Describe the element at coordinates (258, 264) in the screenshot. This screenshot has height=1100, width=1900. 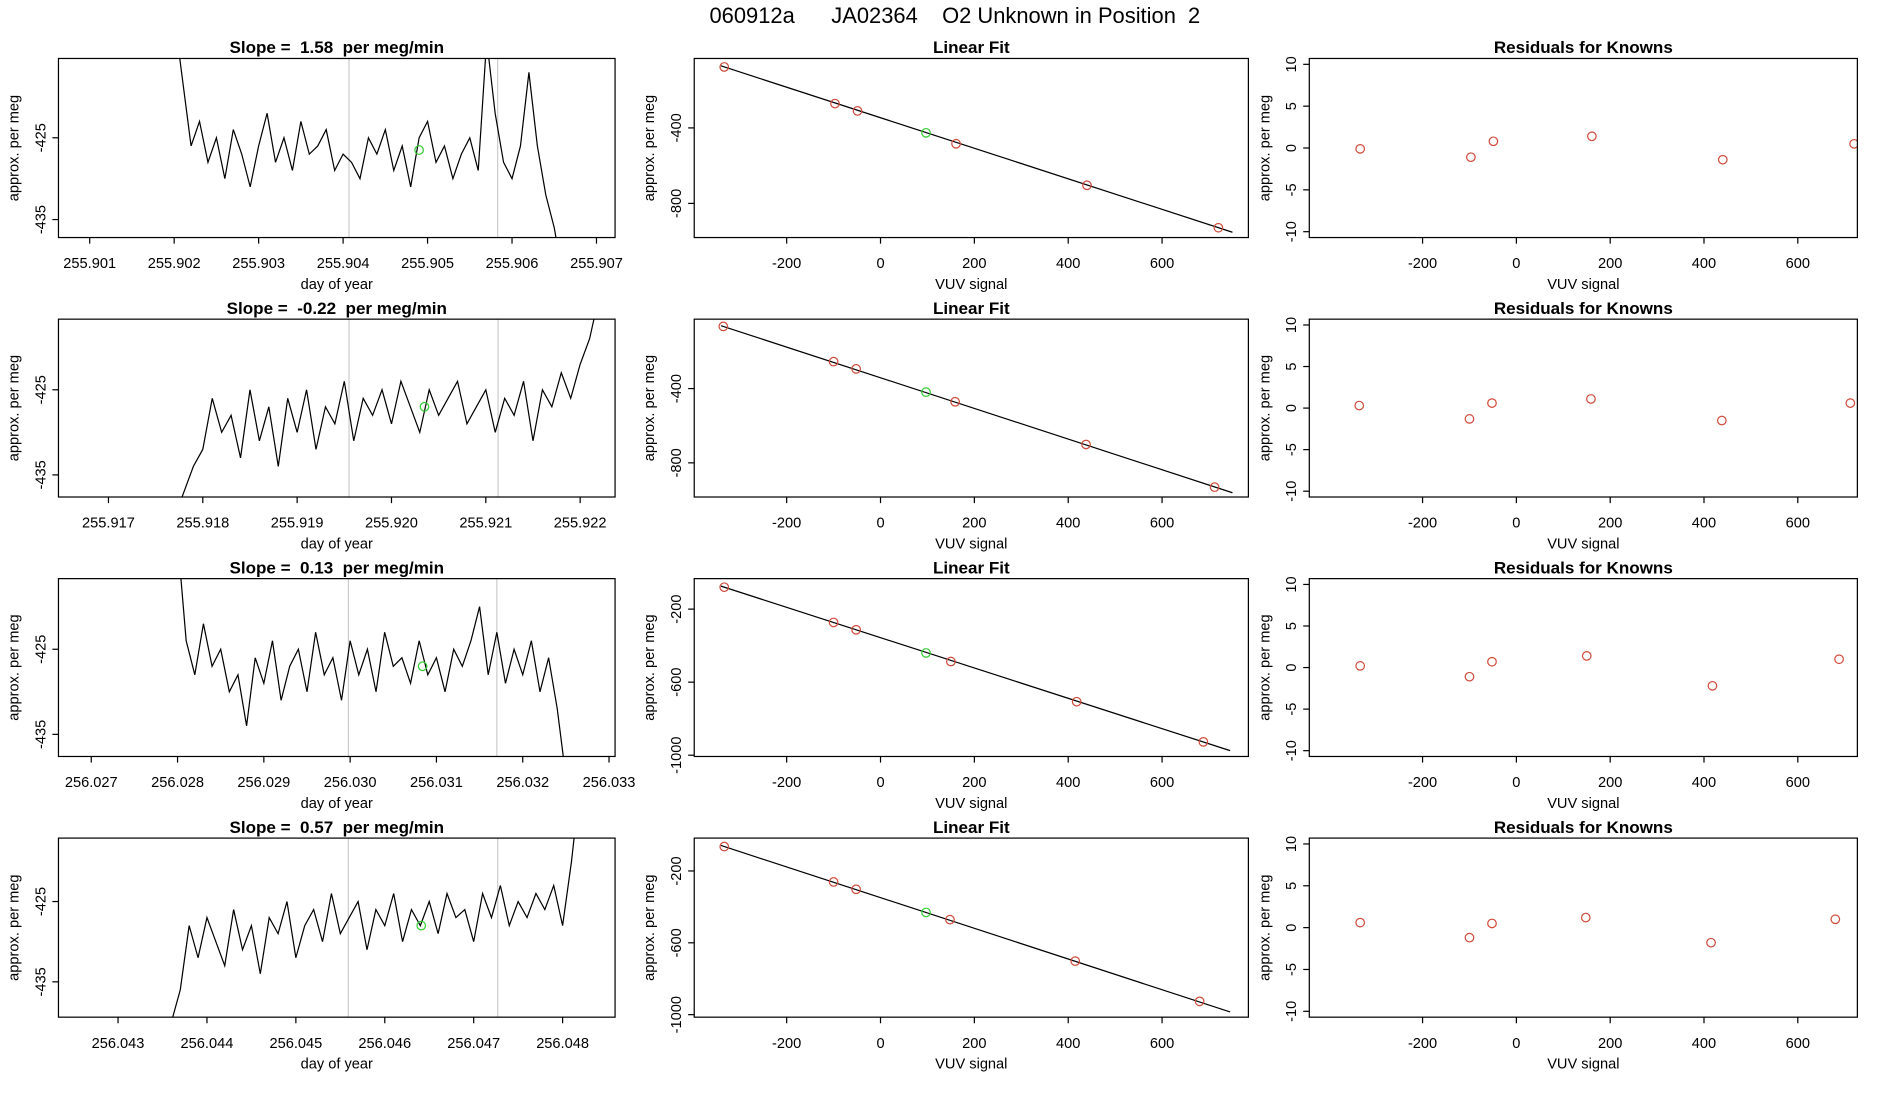
I see `x-tick-label: 255.903` at that location.